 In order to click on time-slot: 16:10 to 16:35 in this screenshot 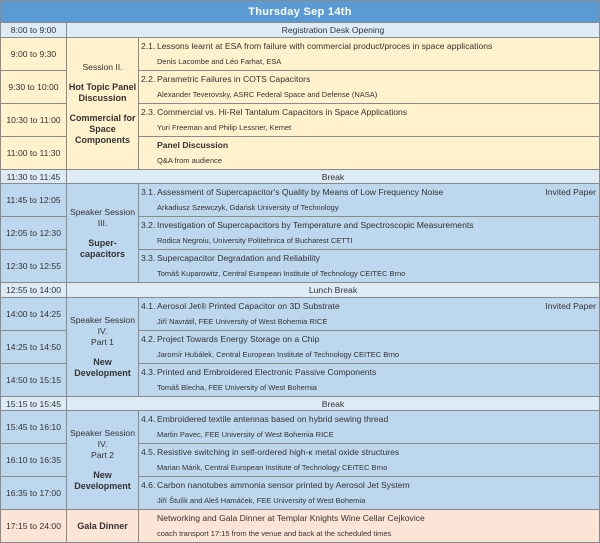, I will do `click(33, 460)`.